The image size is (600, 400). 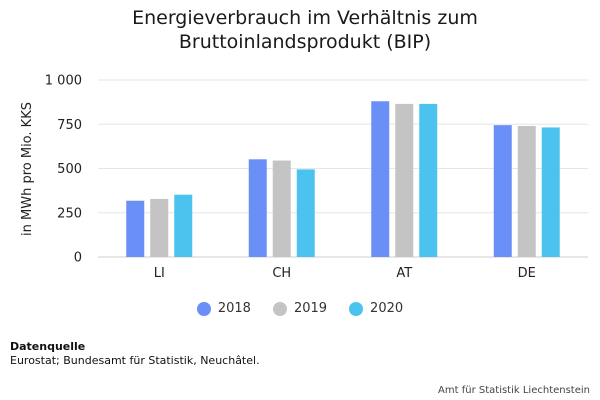 What do you see at coordinates (183, 225) in the screenshot?
I see `bar-li-2020` at bounding box center [183, 225].